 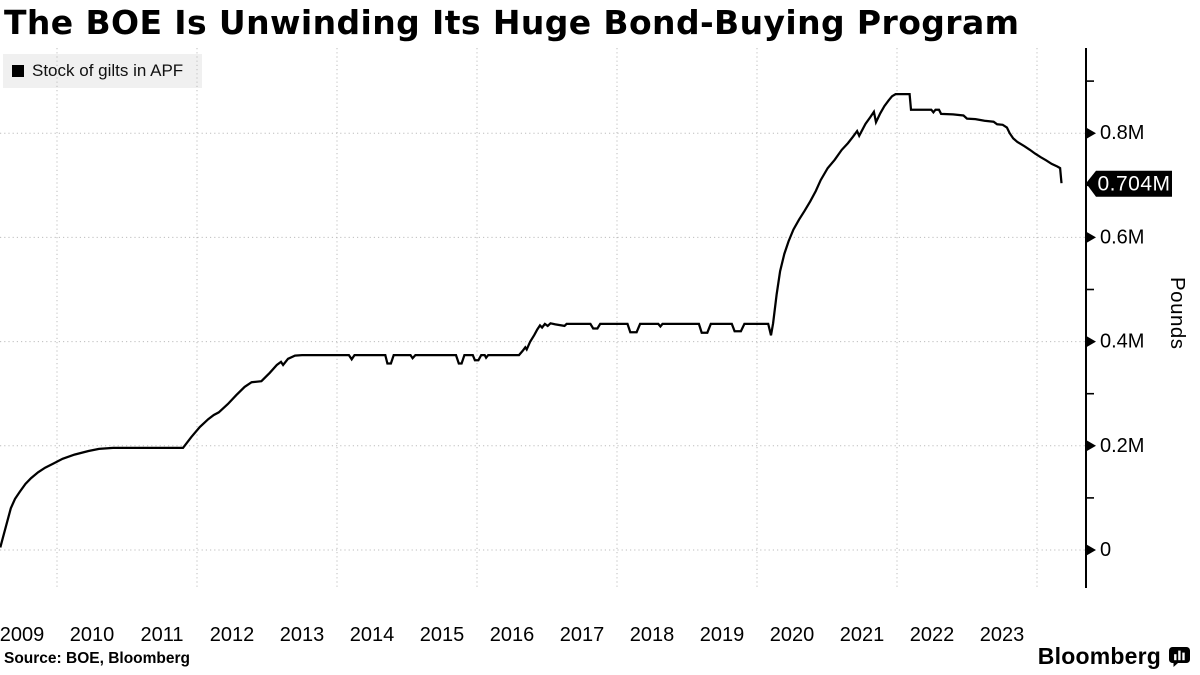 I want to click on legend: Stock of gilts in APF, so click(x=102, y=71).